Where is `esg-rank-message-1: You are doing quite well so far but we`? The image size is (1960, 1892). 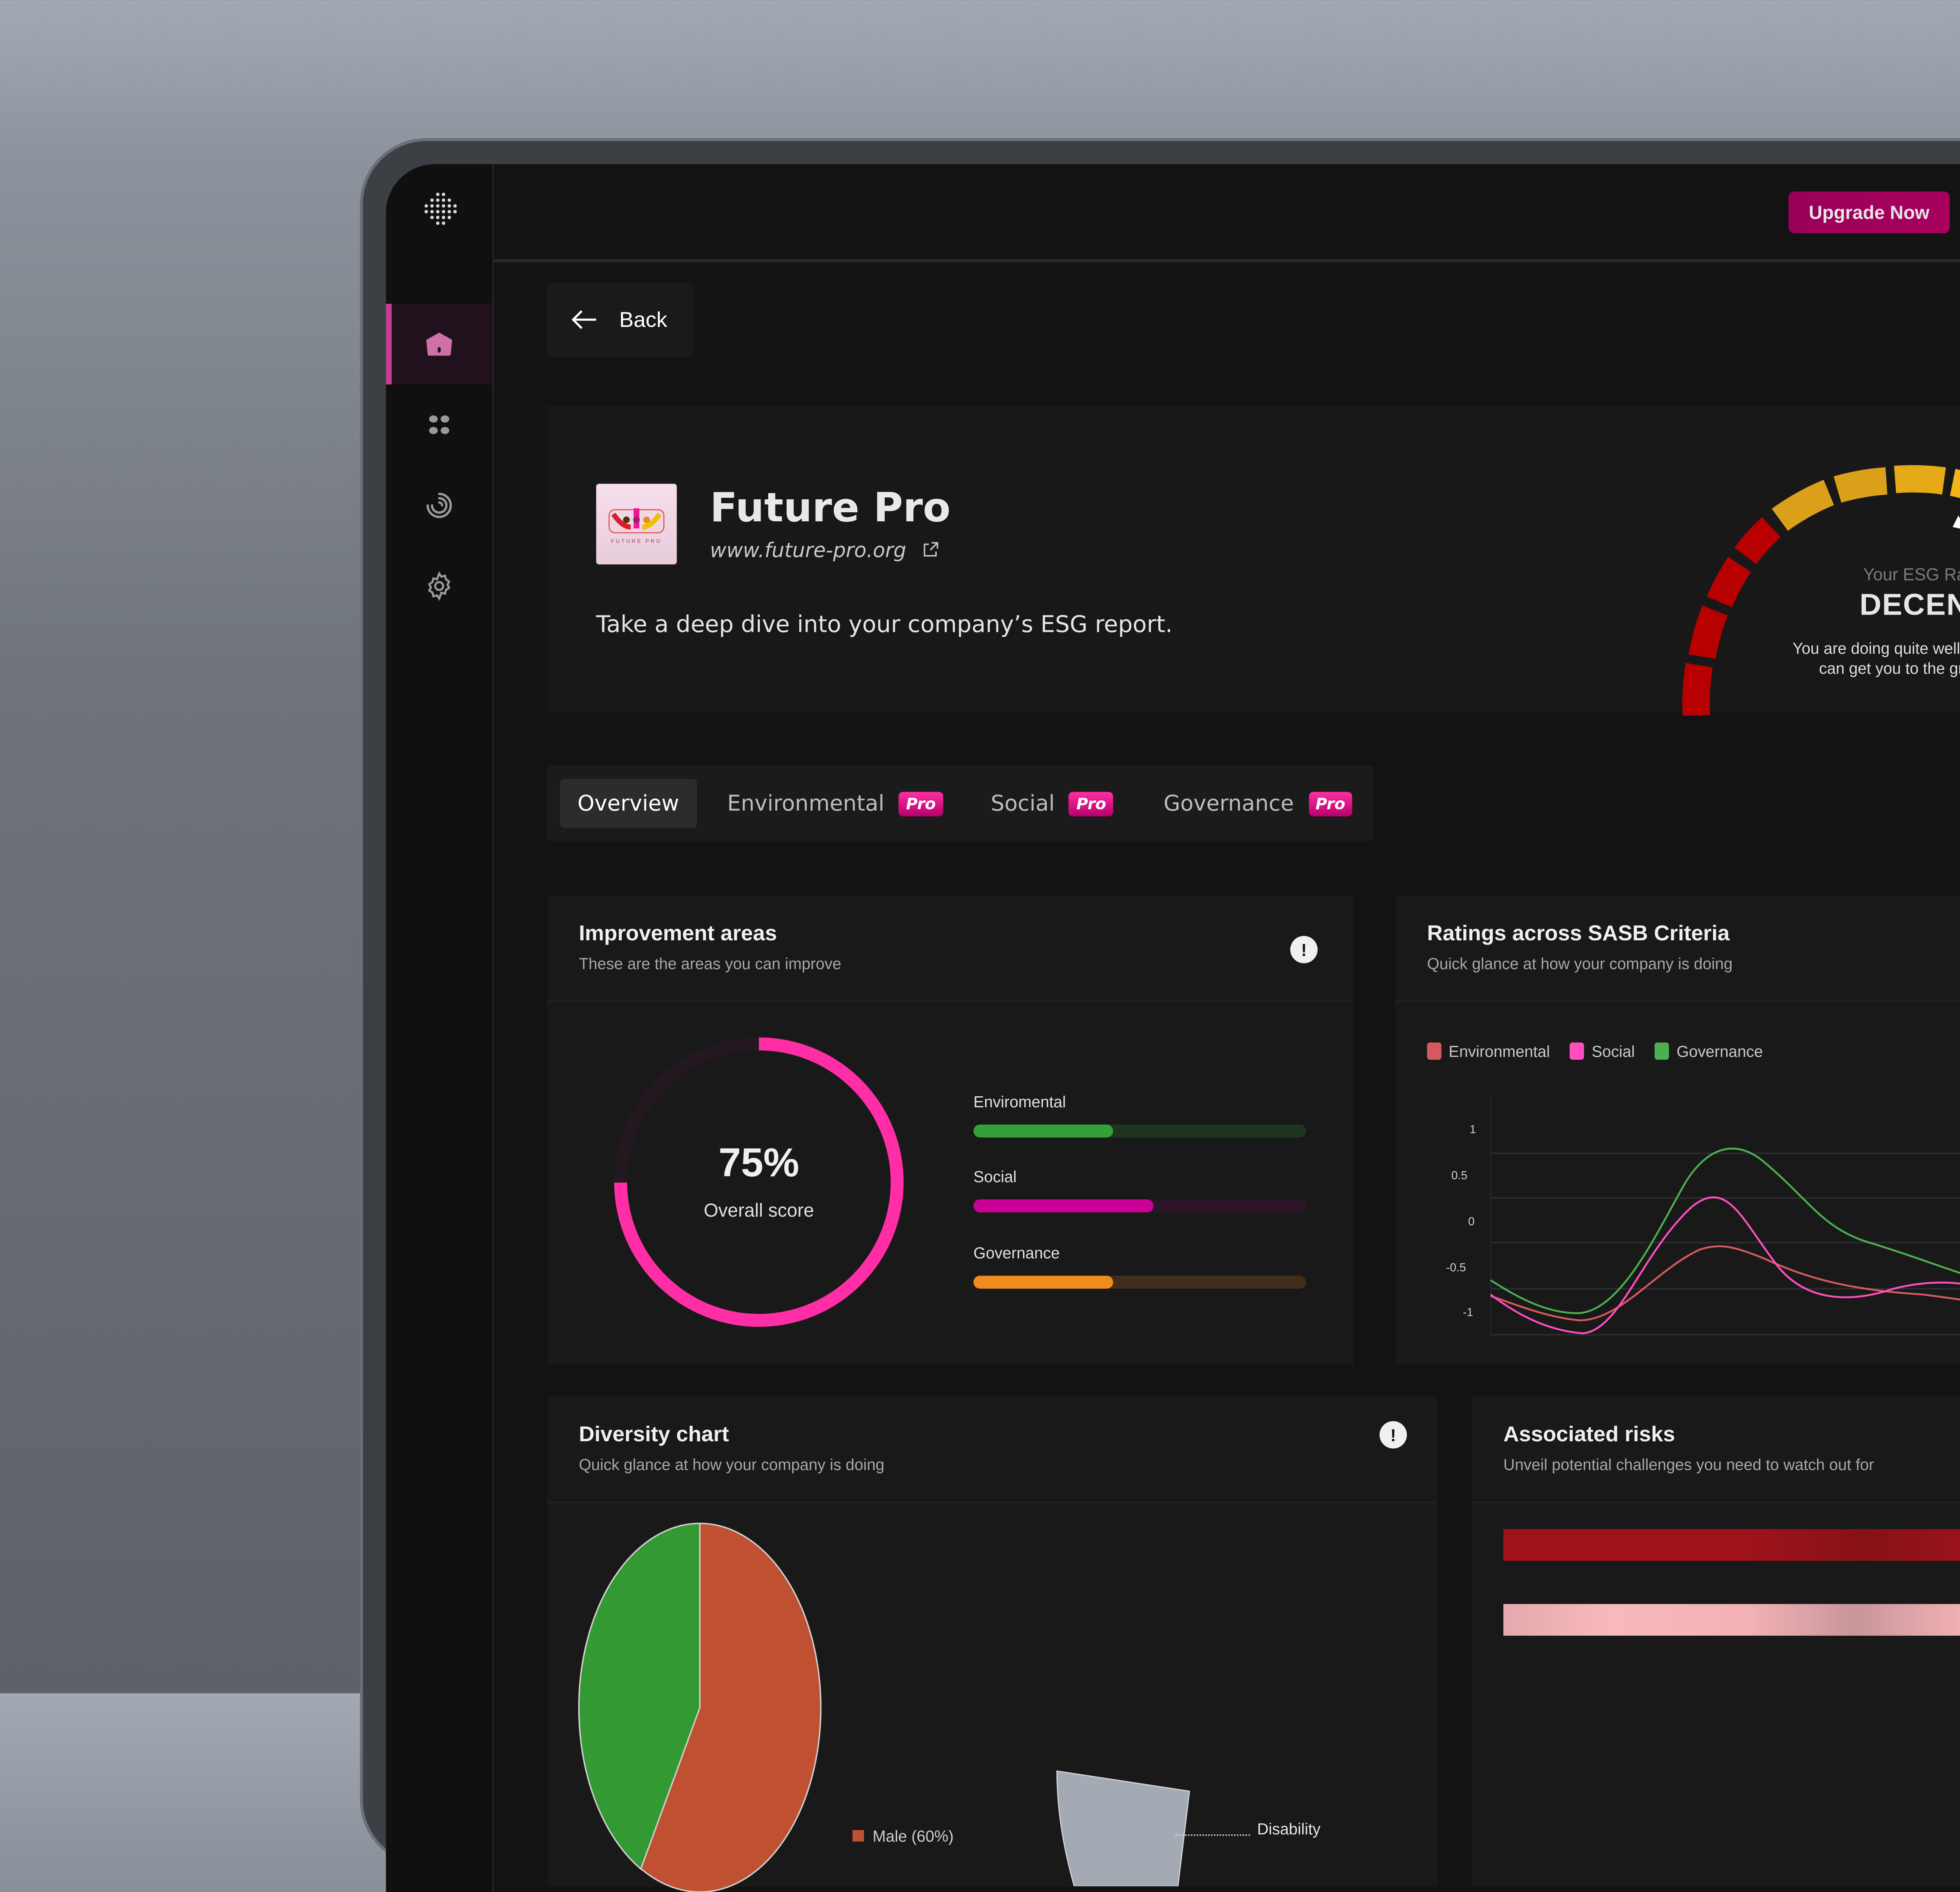 esg-rank-message-1: You are doing quite well so far but we is located at coordinates (1876, 649).